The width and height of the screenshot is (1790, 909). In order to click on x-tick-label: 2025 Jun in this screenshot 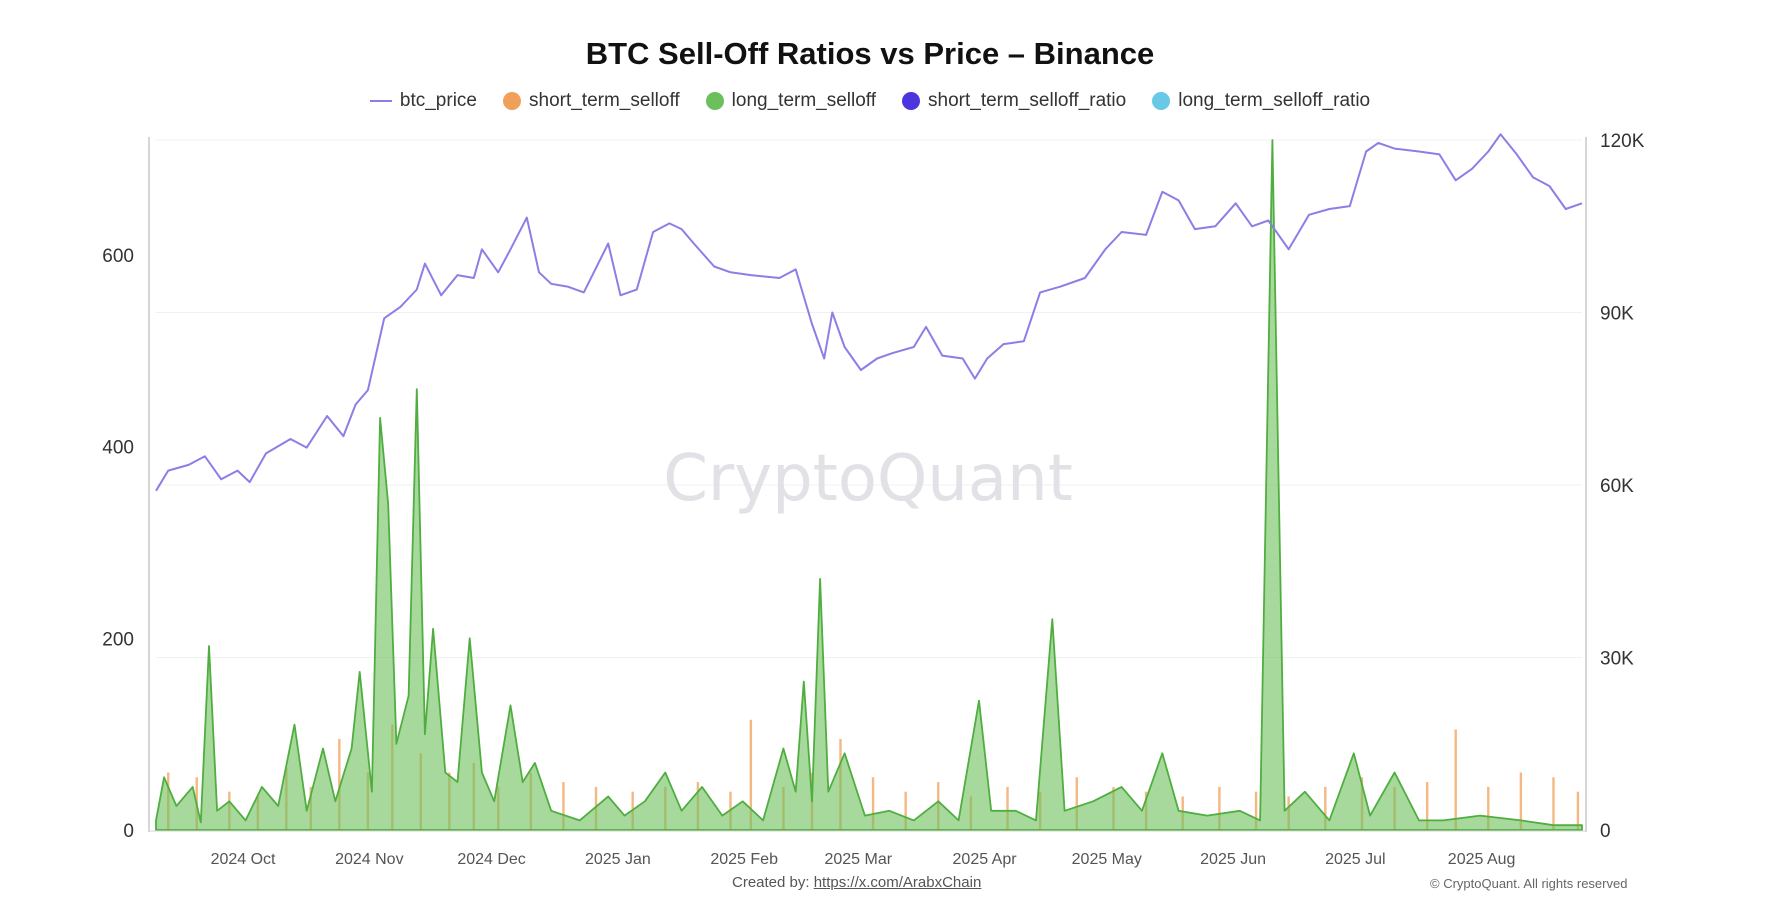, I will do `click(1233, 859)`.